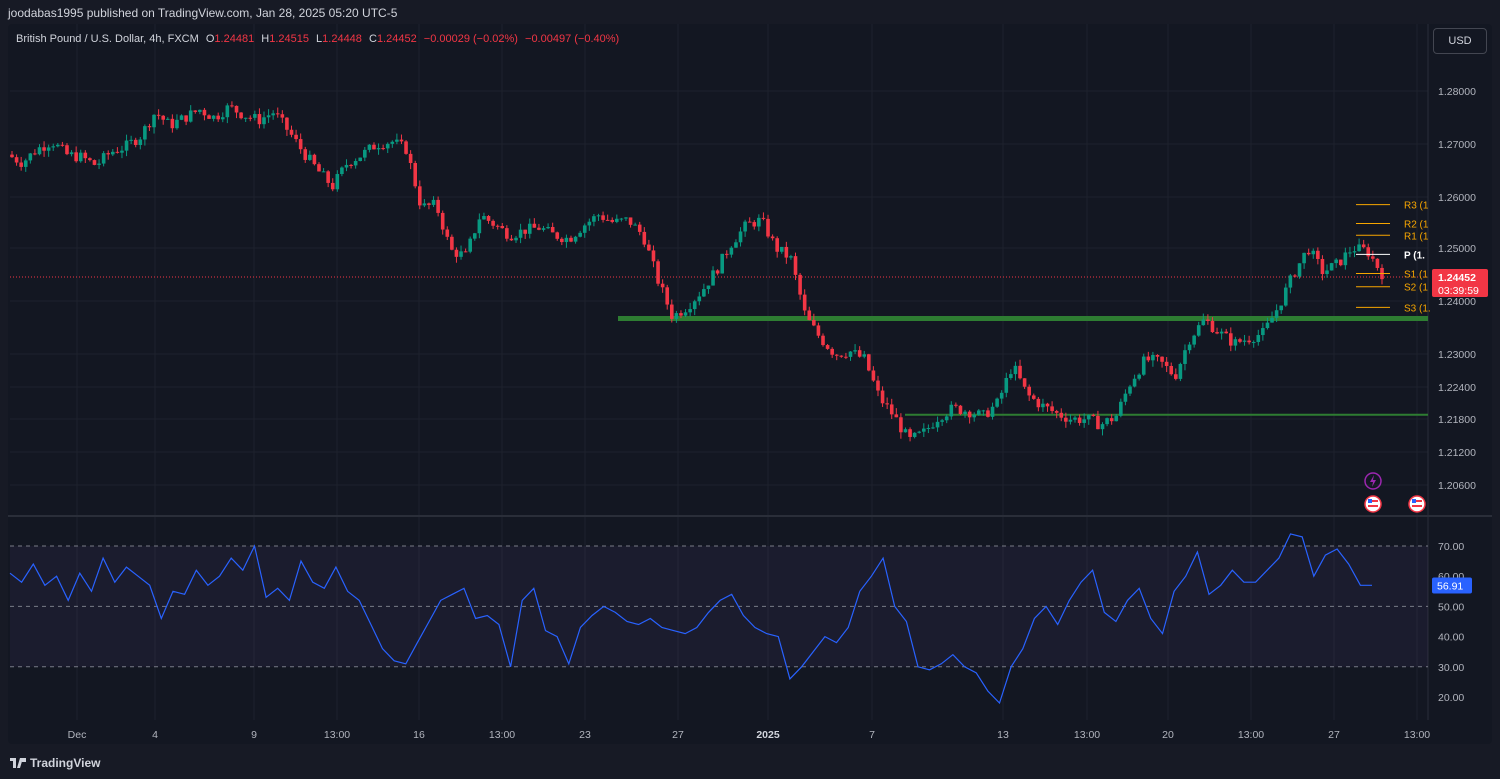 Image resolution: width=1500 pixels, height=779 pixels. What do you see at coordinates (65, 763) in the screenshot?
I see `brand-name: TradingView` at bounding box center [65, 763].